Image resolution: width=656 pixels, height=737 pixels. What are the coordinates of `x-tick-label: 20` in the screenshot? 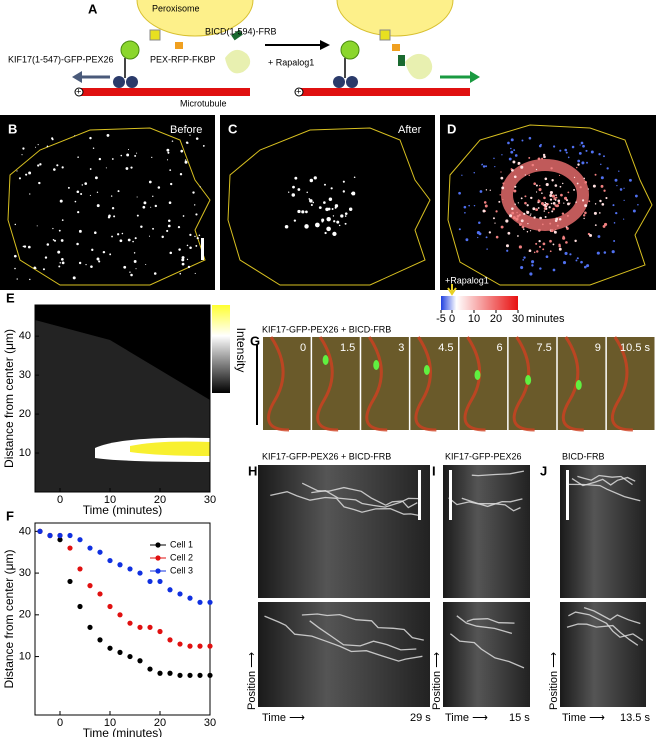 It's located at (160, 723).